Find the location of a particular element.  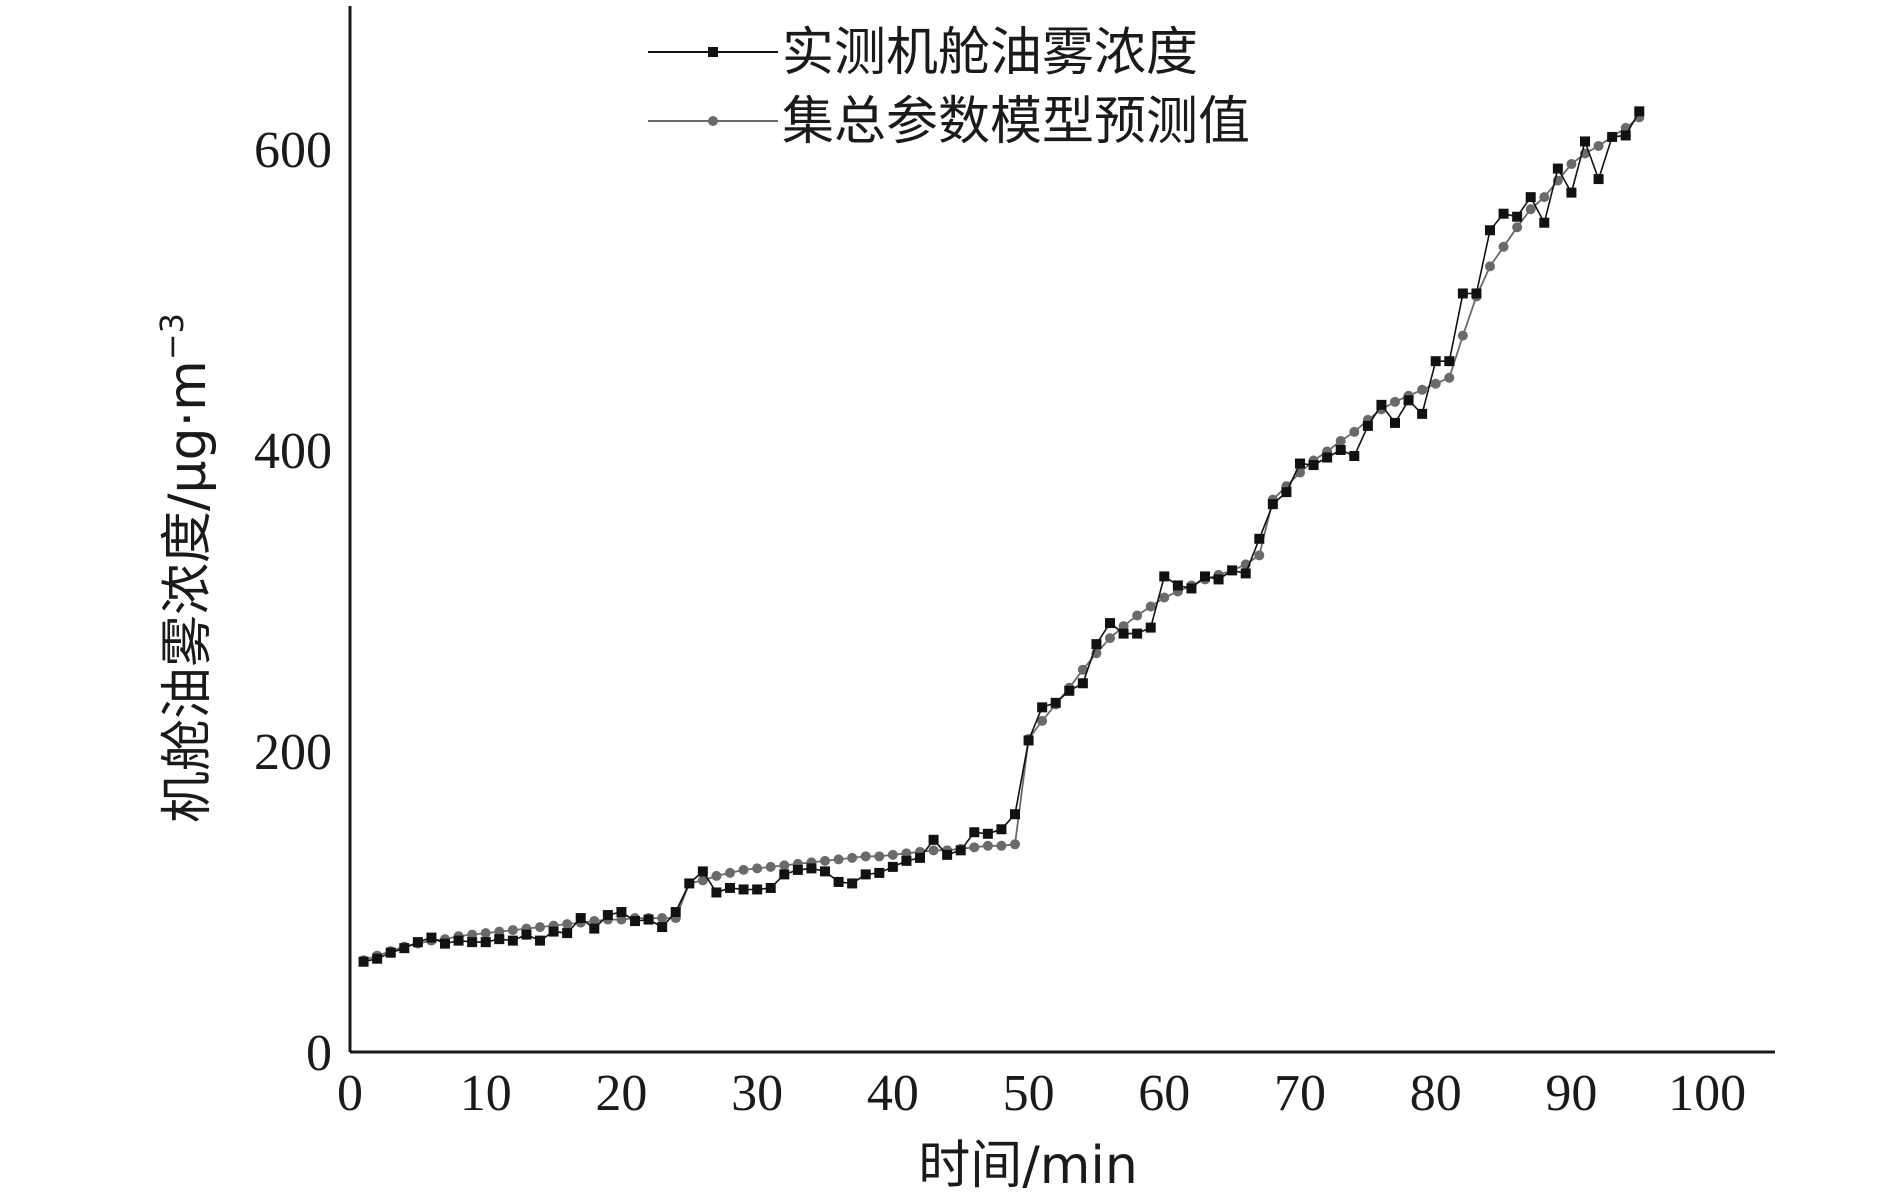

legend-marker-measured is located at coordinates (713, 52).